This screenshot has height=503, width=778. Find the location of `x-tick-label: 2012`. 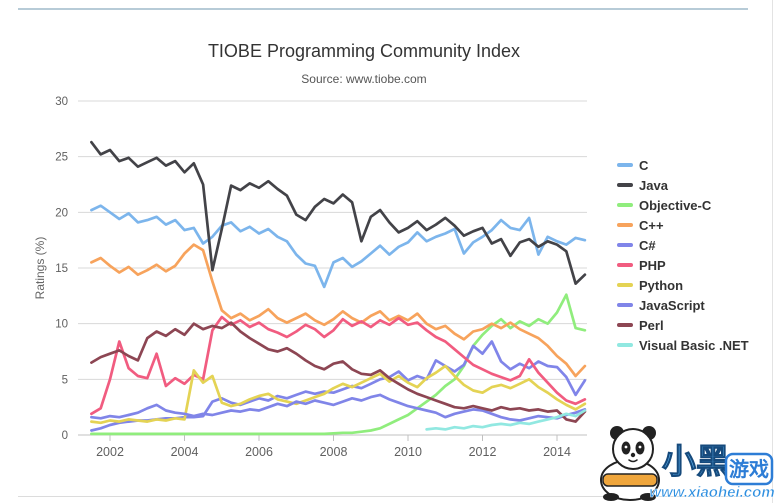

x-tick-label: 2012 is located at coordinates (483, 452).